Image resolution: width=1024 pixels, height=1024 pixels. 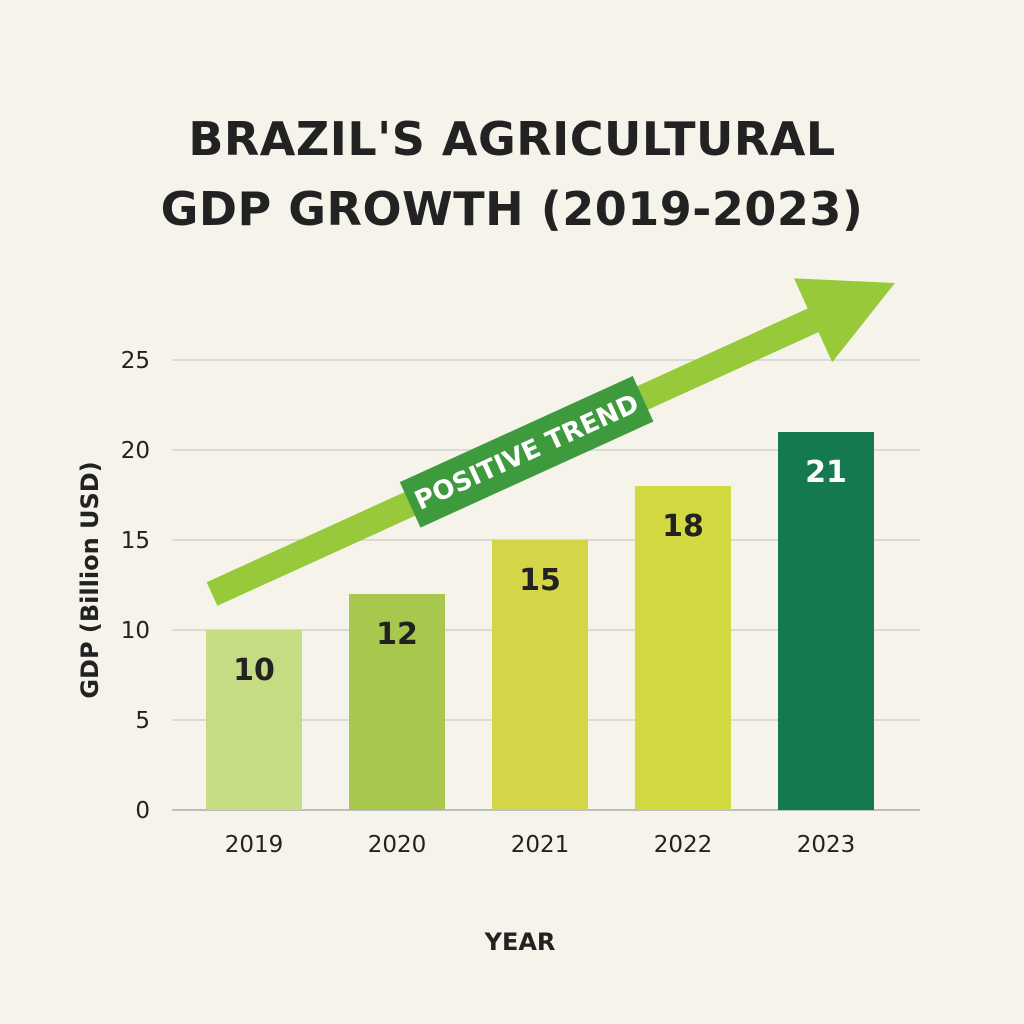 What do you see at coordinates (683, 526) in the screenshot?
I see `bar-data-label-2022: 18` at bounding box center [683, 526].